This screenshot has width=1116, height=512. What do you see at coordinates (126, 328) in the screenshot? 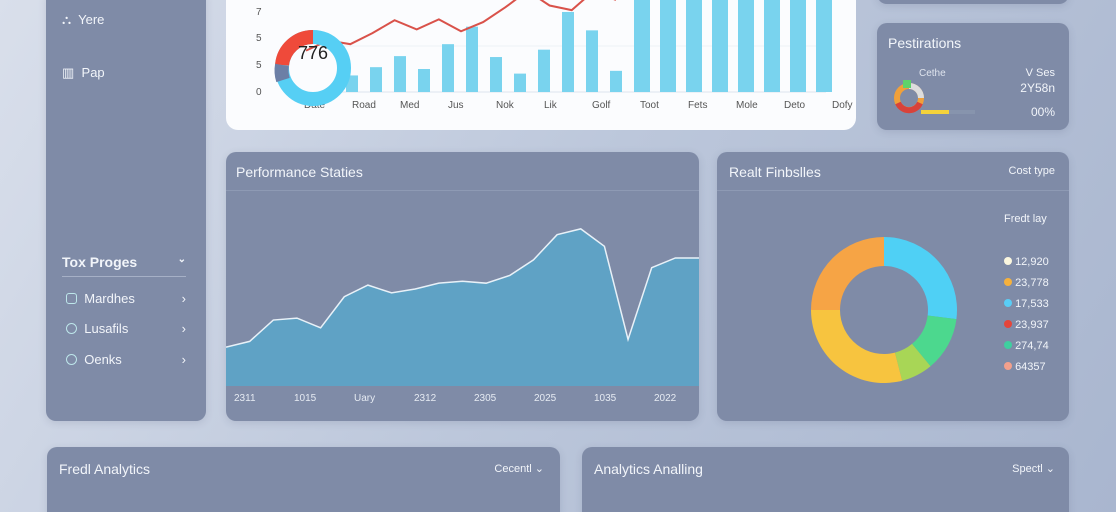
I see `list-item: Lusafils ›` at bounding box center [126, 328].